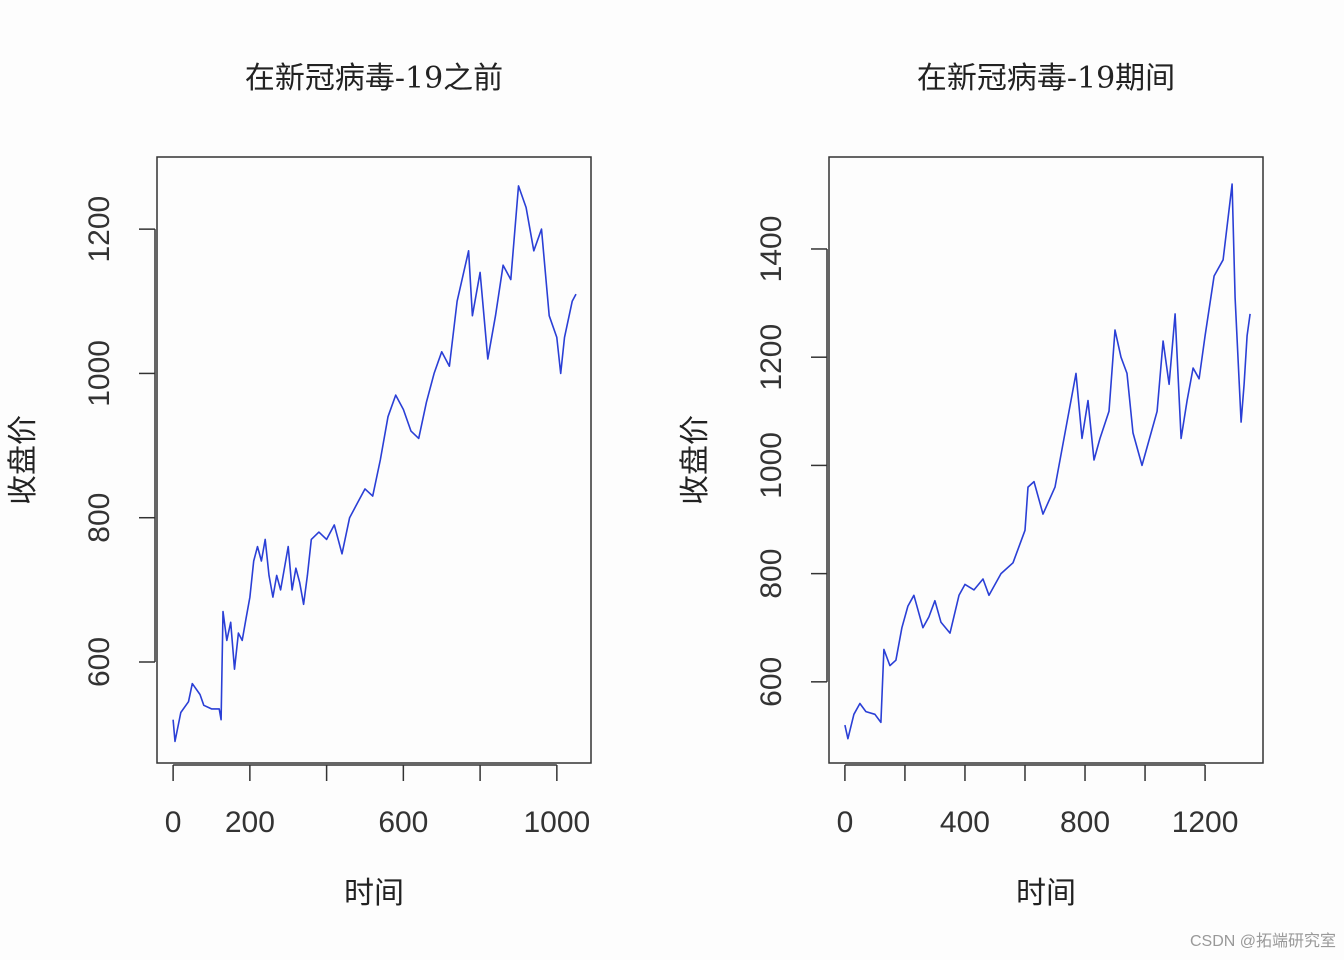 This screenshot has height=960, width=1344. I want to click on chart-title: 在新冠病毒-19之前, so click(374, 78).